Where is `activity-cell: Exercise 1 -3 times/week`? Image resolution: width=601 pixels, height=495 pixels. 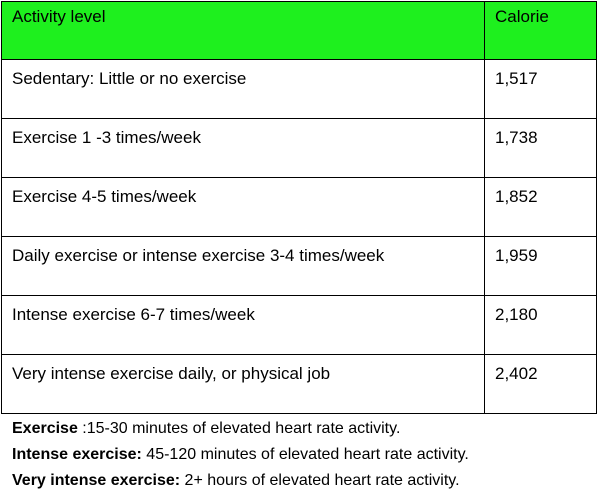 activity-cell: Exercise 1 -3 times/week is located at coordinates (243, 148).